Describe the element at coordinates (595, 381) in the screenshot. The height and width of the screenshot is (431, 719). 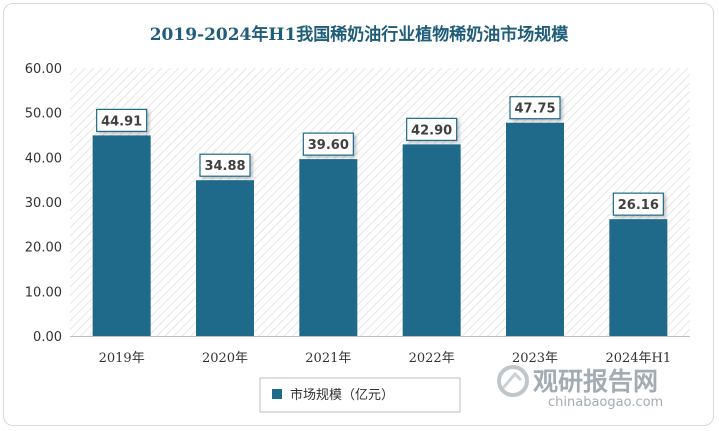
I see `watermark-name: 观研报告网` at that location.